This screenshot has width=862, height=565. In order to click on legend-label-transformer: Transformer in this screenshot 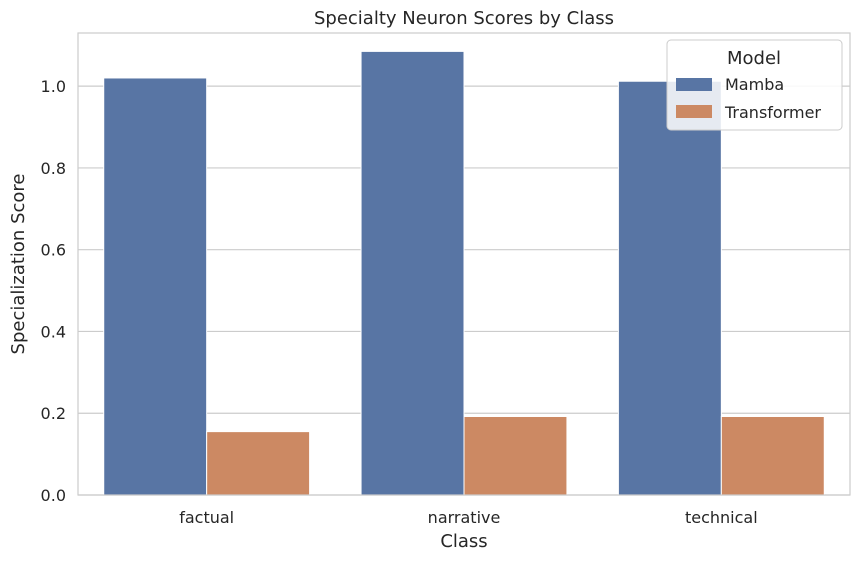, I will do `click(772, 112)`.